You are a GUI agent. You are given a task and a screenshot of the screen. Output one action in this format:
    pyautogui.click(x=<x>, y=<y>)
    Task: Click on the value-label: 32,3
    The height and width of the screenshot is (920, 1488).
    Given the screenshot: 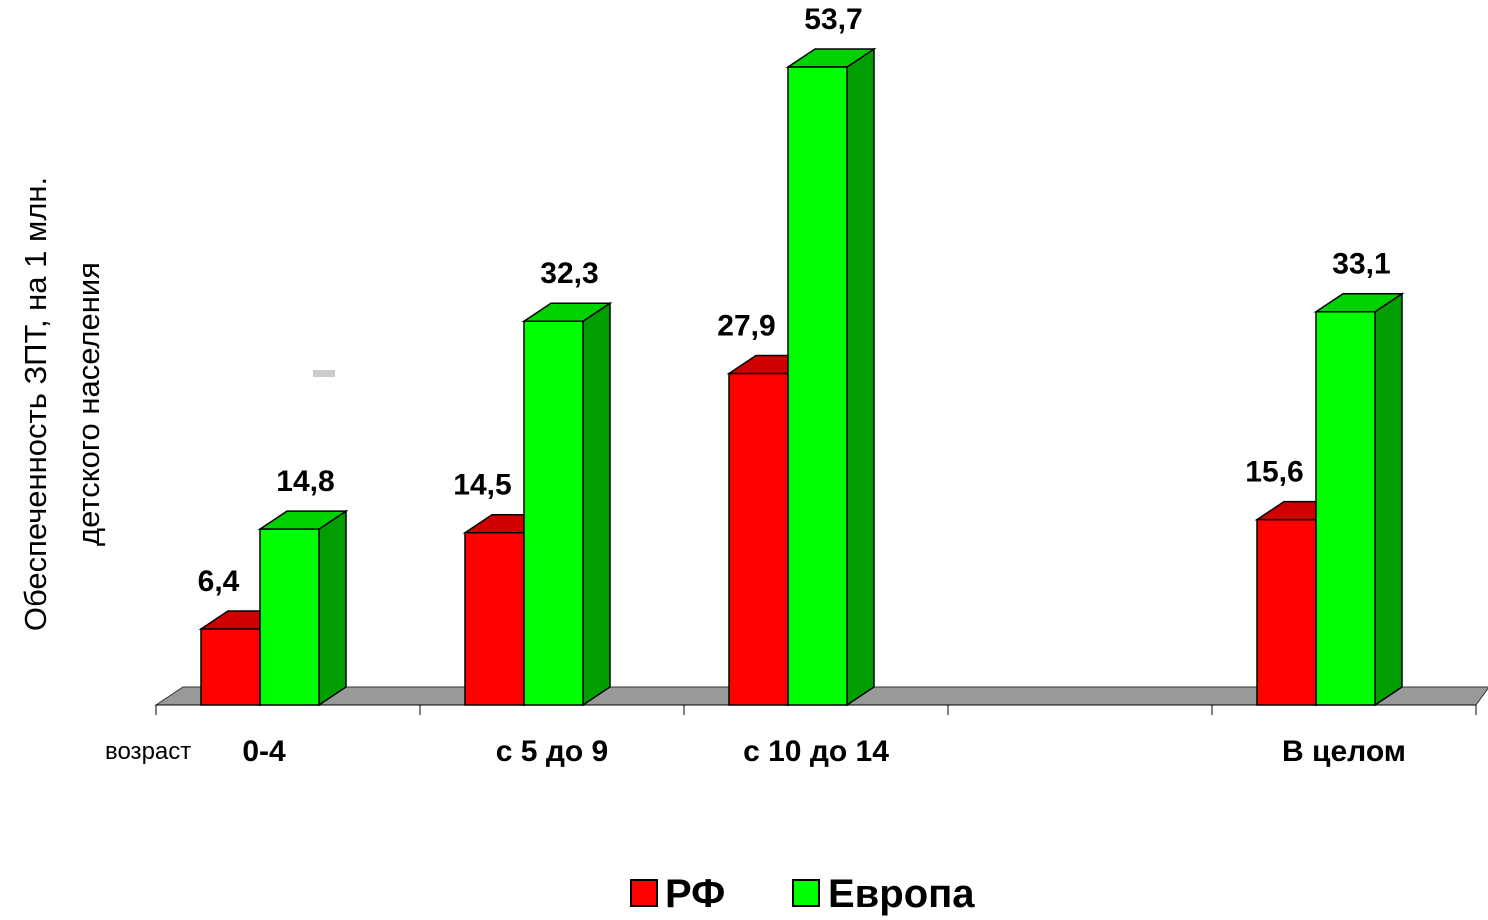 What is the action you would take?
    pyautogui.click(x=569, y=273)
    